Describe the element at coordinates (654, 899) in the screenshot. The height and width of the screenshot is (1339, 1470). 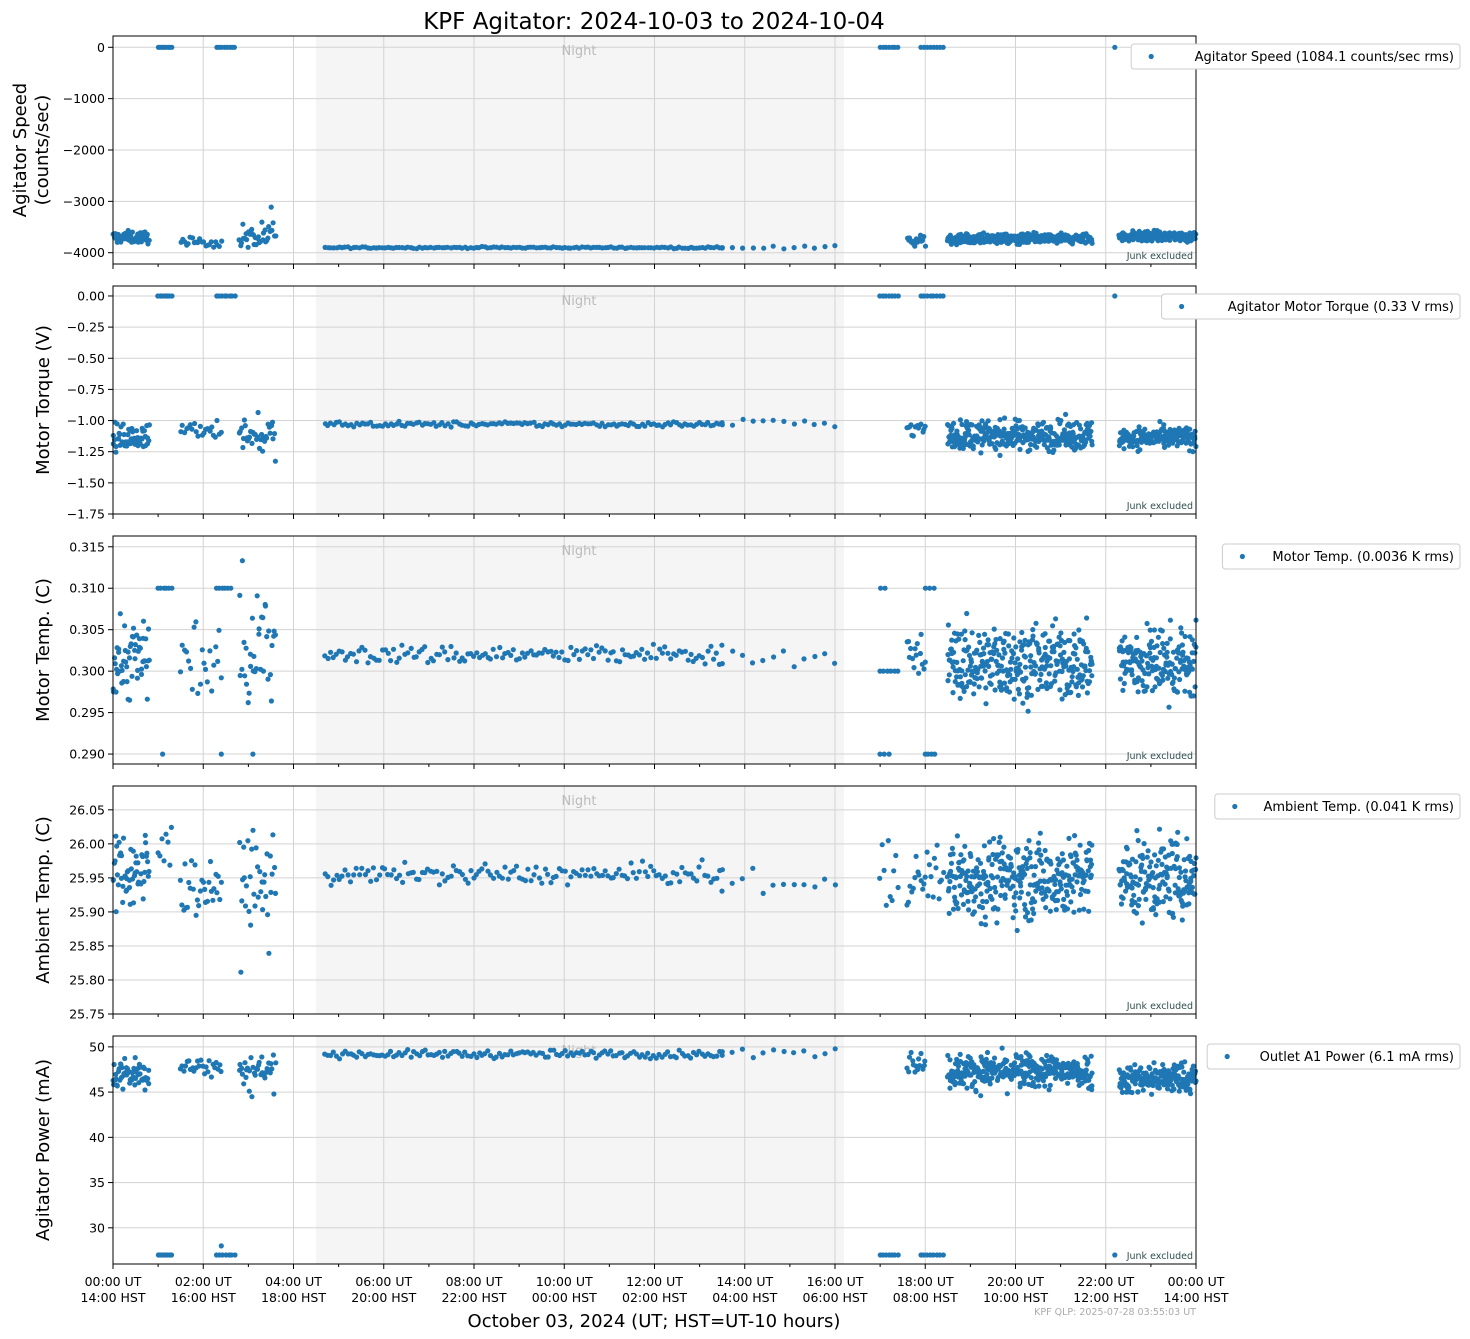
I see `series-points` at that location.